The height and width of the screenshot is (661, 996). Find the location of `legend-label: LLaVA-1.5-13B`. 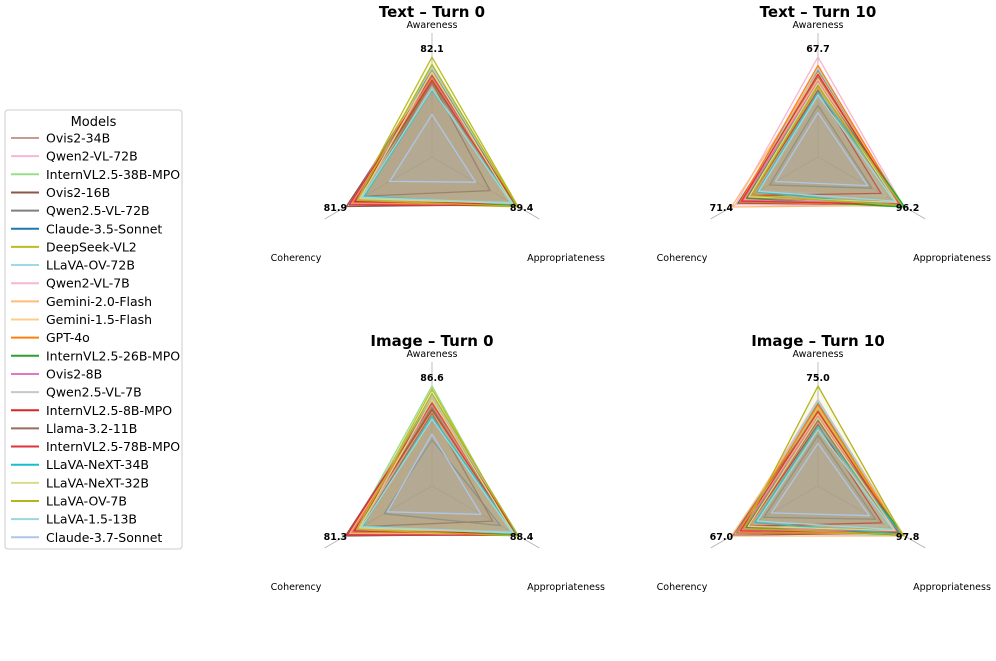

legend-label: LLaVA-1.5-13B is located at coordinates (91, 519).